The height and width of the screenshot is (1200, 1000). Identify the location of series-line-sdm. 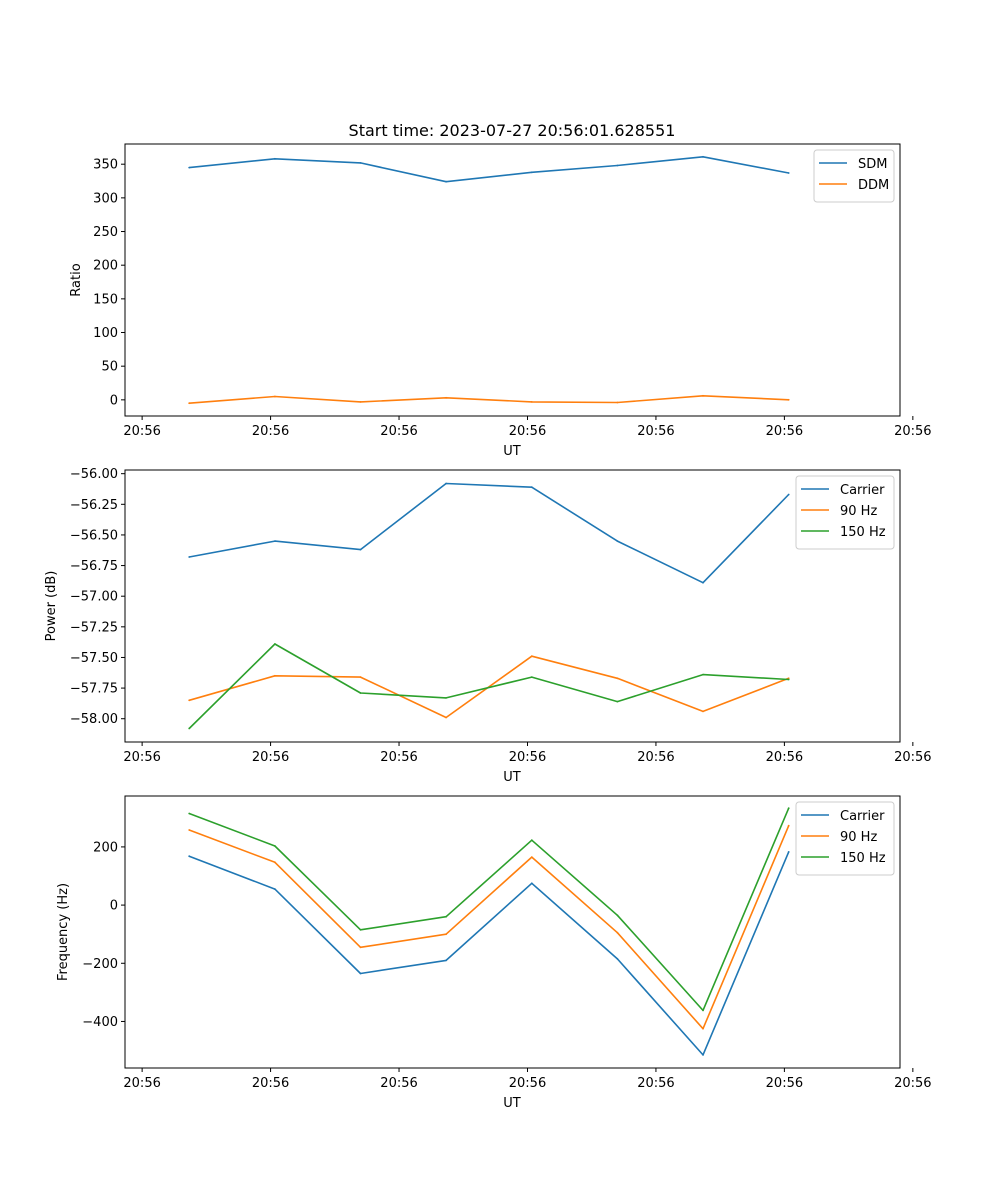
(489, 169).